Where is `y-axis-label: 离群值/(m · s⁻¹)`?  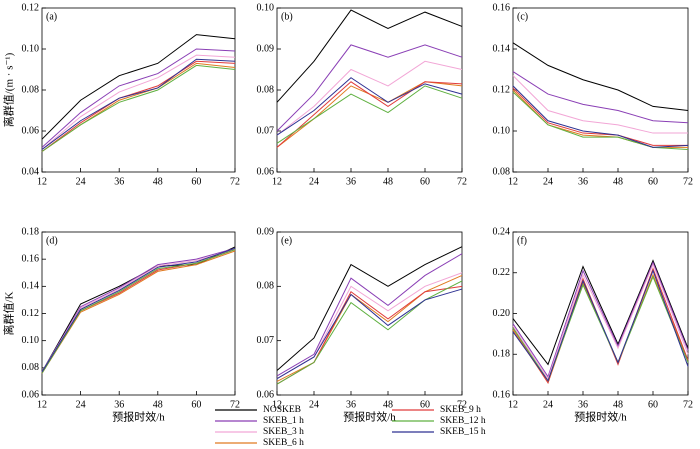
y-axis-label: 离群值/(m · s⁻¹) is located at coordinates (9, 89).